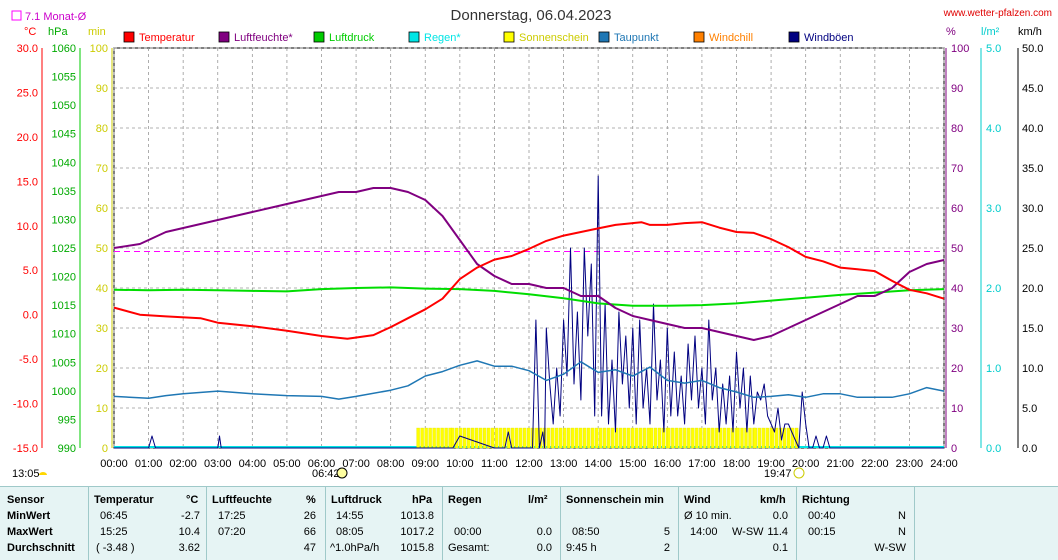 The width and height of the screenshot is (1058, 560). Describe the element at coordinates (64, 135) in the screenshot. I see `pressure-tick-label: 1045` at that location.